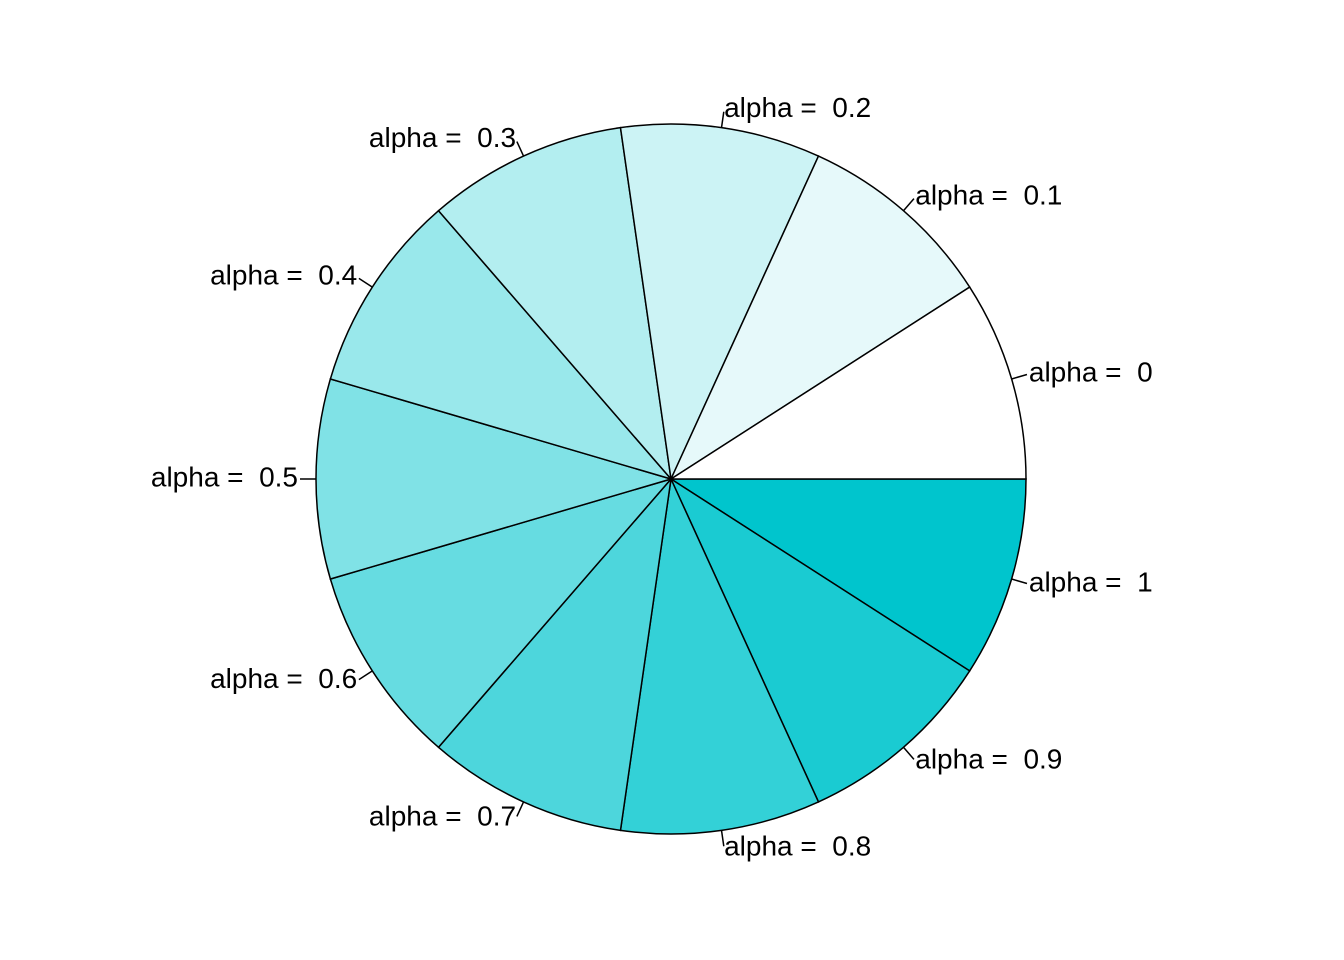 The height and width of the screenshot is (960, 1344). I want to click on pie-slice-label: alpha = 0.7, so click(442, 816).